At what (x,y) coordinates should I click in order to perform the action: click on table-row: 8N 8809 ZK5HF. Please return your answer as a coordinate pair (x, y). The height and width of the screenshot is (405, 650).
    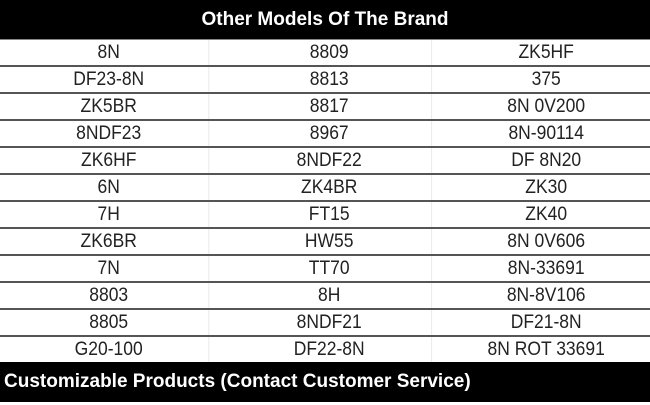
    Looking at the image, I should click on (325, 53).